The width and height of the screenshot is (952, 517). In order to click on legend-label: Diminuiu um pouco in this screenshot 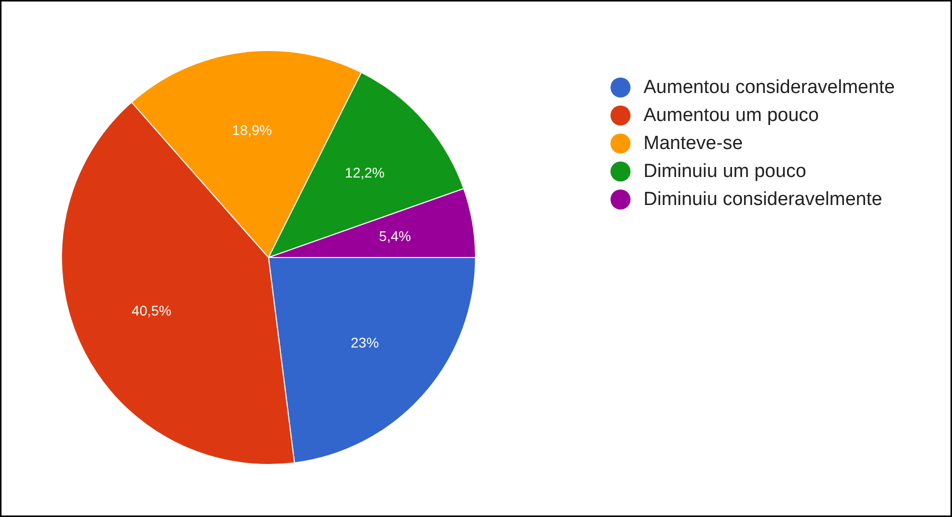, I will do `click(725, 171)`.